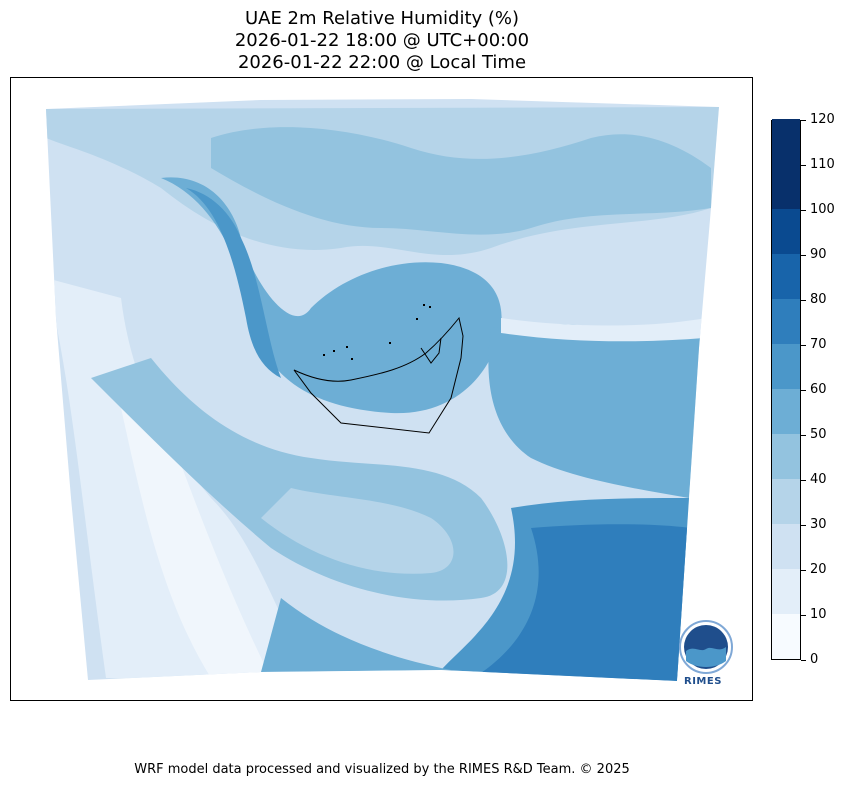  Describe the element at coordinates (603, 330) in the screenshot. I see `field-dry-coast` at that location.